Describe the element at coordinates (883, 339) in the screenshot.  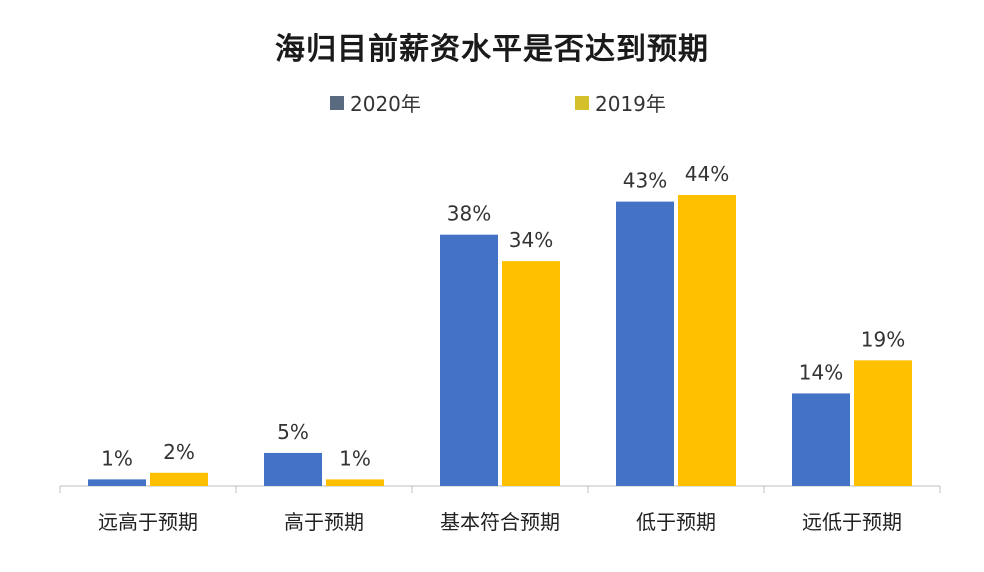
I see `data-label-2019-4: 19%` at that location.